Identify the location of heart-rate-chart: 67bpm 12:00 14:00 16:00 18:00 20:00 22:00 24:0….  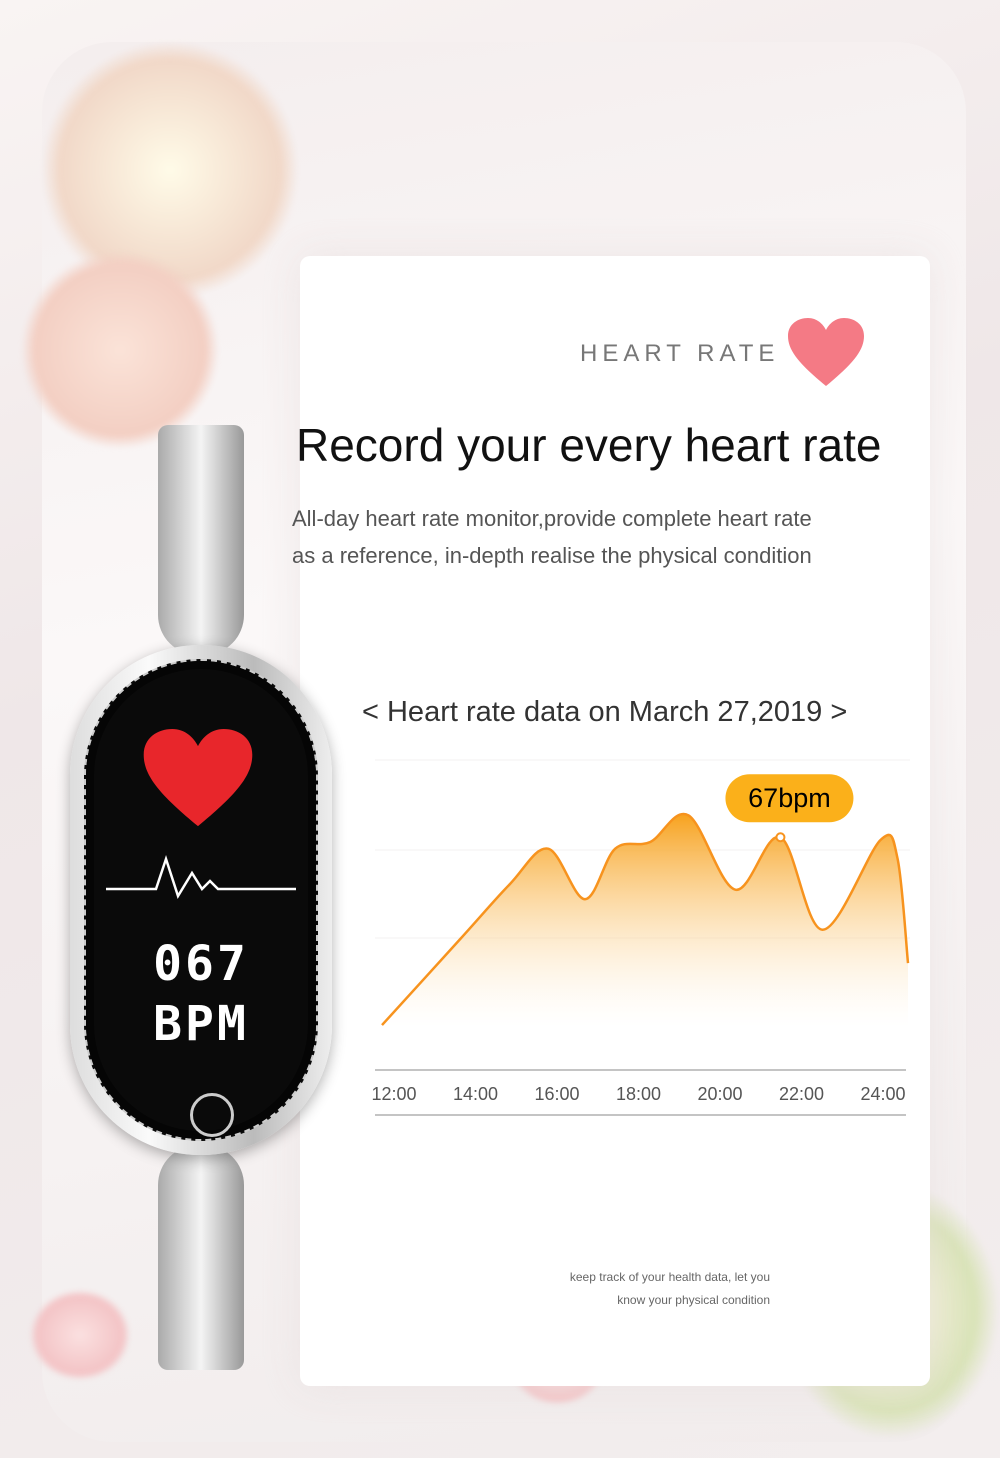
(640, 937).